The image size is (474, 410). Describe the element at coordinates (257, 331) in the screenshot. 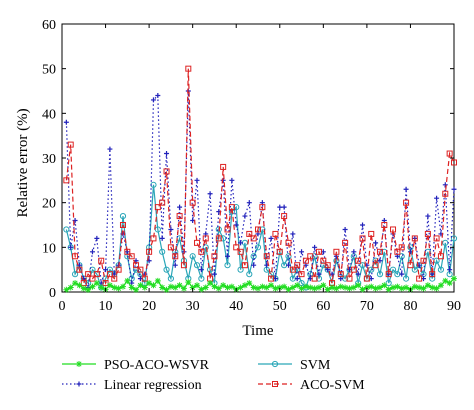

I see `x-axis-title: Time` at that location.